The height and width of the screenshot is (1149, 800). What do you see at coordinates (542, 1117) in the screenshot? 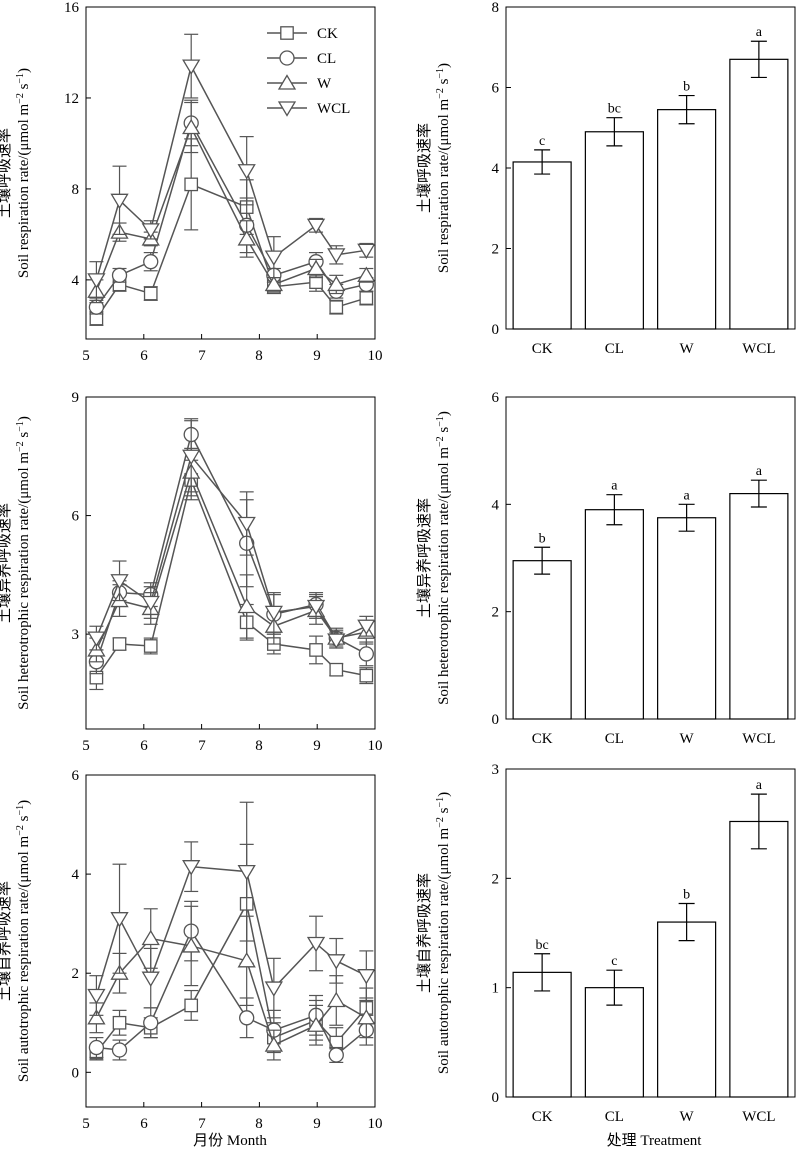
I see `x-tick-label: CK` at bounding box center [542, 1117].